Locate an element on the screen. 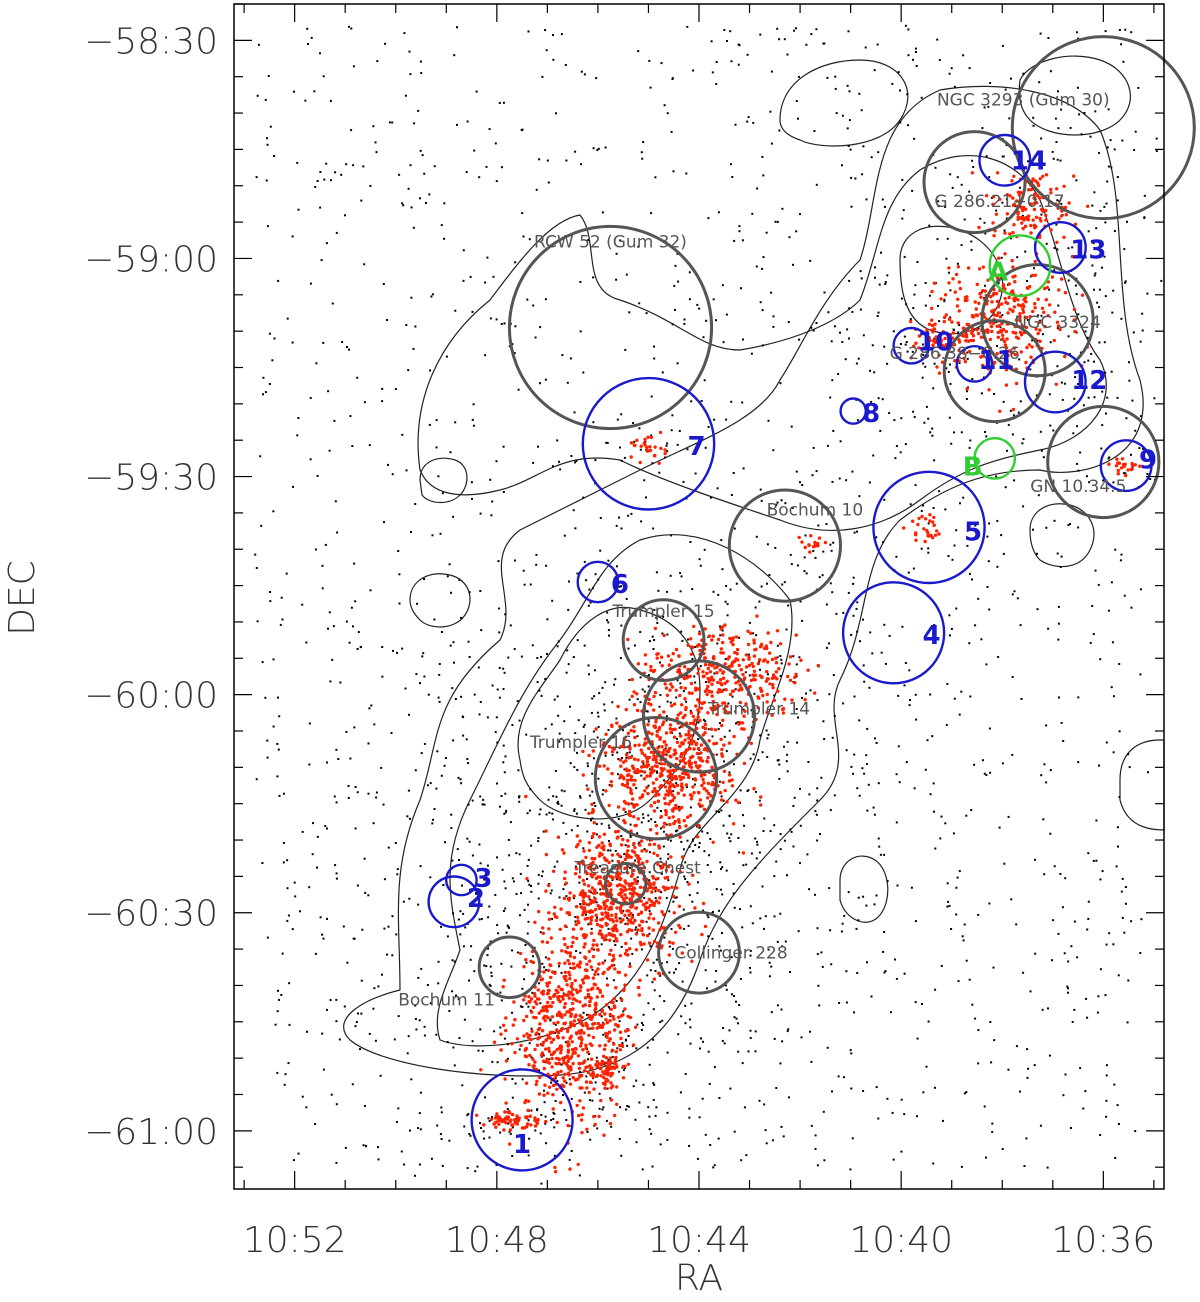 Image resolution: width=1200 pixels, height=1302 pixels. contour-line is located at coordinates (440, 600).